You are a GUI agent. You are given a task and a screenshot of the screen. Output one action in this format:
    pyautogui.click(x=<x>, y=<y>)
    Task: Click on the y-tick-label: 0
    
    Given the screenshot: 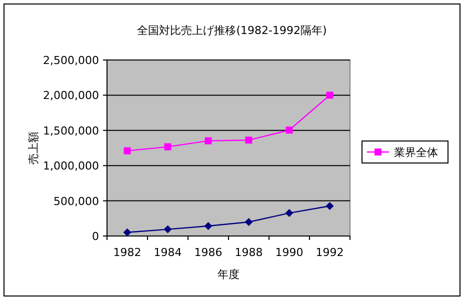 What is the action you would take?
    pyautogui.click(x=95, y=236)
    